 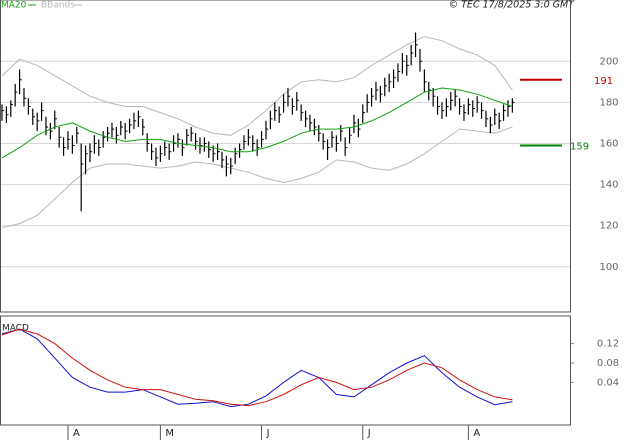 What do you see at coordinates (608, 344) in the screenshot?
I see `y-tick-label: 0.12` at bounding box center [608, 344].